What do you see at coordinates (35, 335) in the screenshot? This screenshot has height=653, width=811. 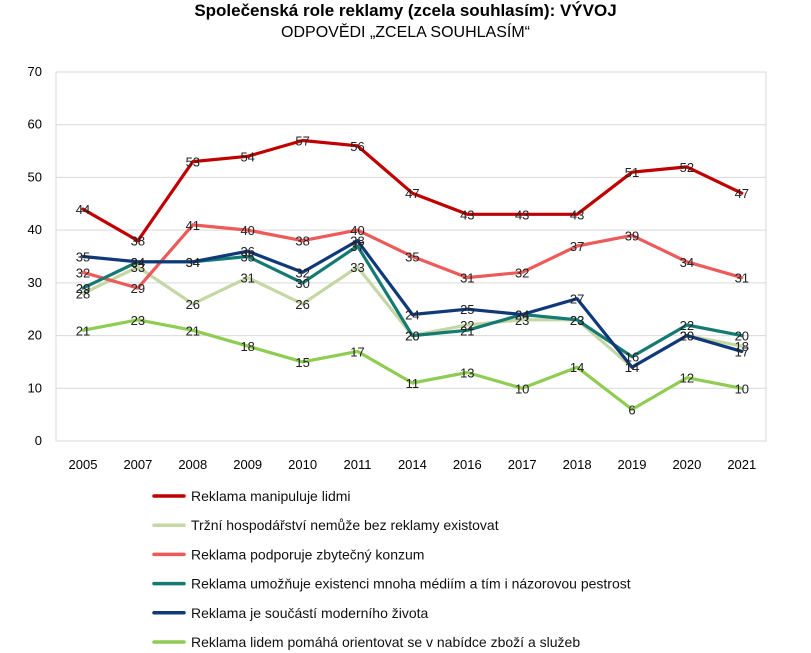 I see `y-tick-label: 20` at bounding box center [35, 335].